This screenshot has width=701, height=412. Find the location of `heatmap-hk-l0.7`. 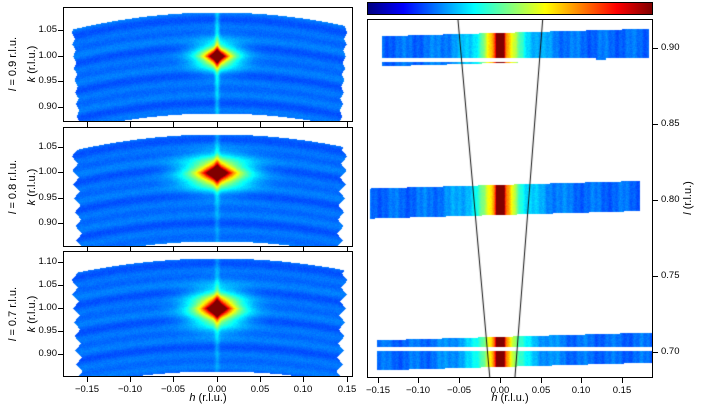

heatmap-hk-l0.7 is located at coordinates (208, 314).